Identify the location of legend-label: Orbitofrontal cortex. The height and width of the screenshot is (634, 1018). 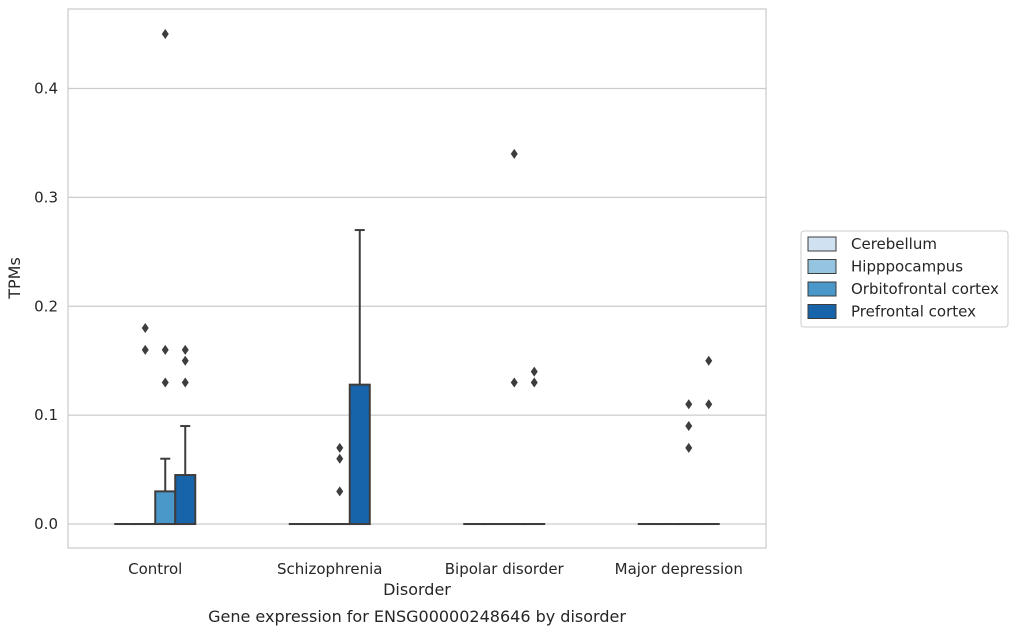
(925, 289).